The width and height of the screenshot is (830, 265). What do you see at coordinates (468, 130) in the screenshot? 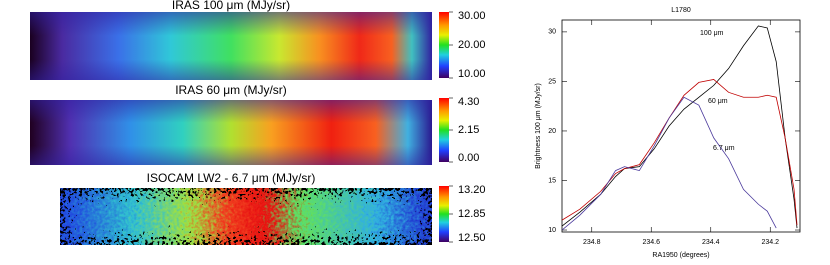
I see `colorbar-tick-label: 2.15` at bounding box center [468, 130].